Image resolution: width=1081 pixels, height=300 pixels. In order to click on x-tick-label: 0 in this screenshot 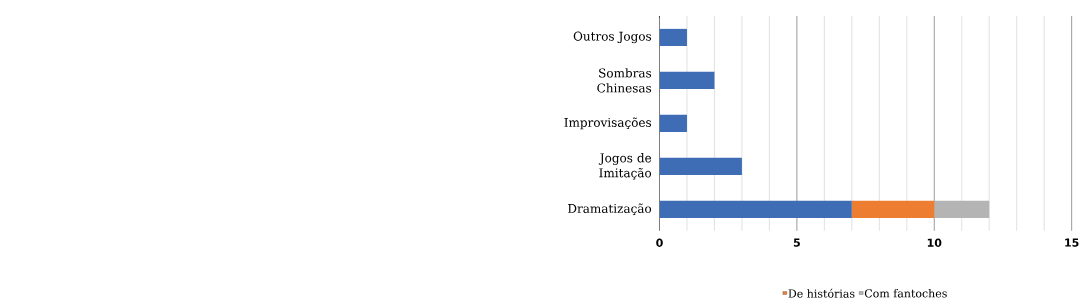, I will do `click(659, 242)`.